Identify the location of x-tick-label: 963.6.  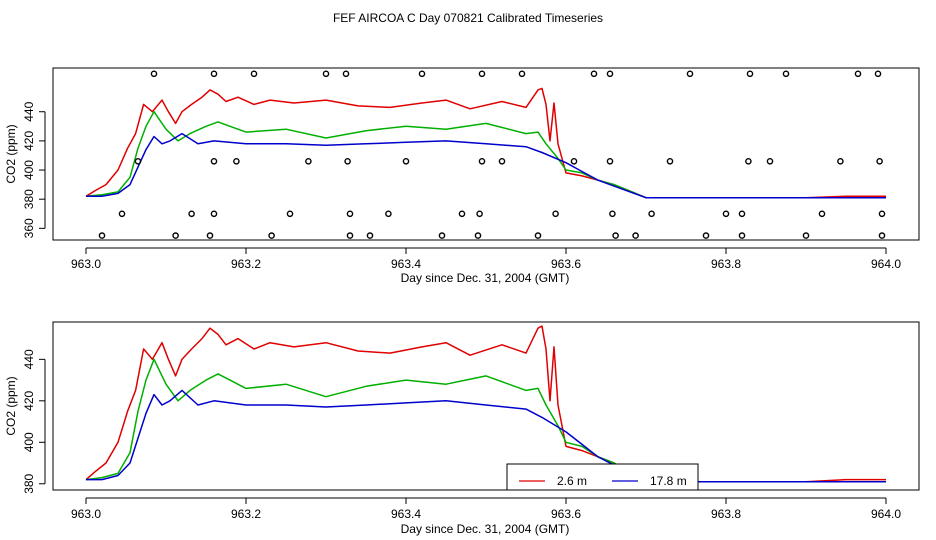
(566, 264).